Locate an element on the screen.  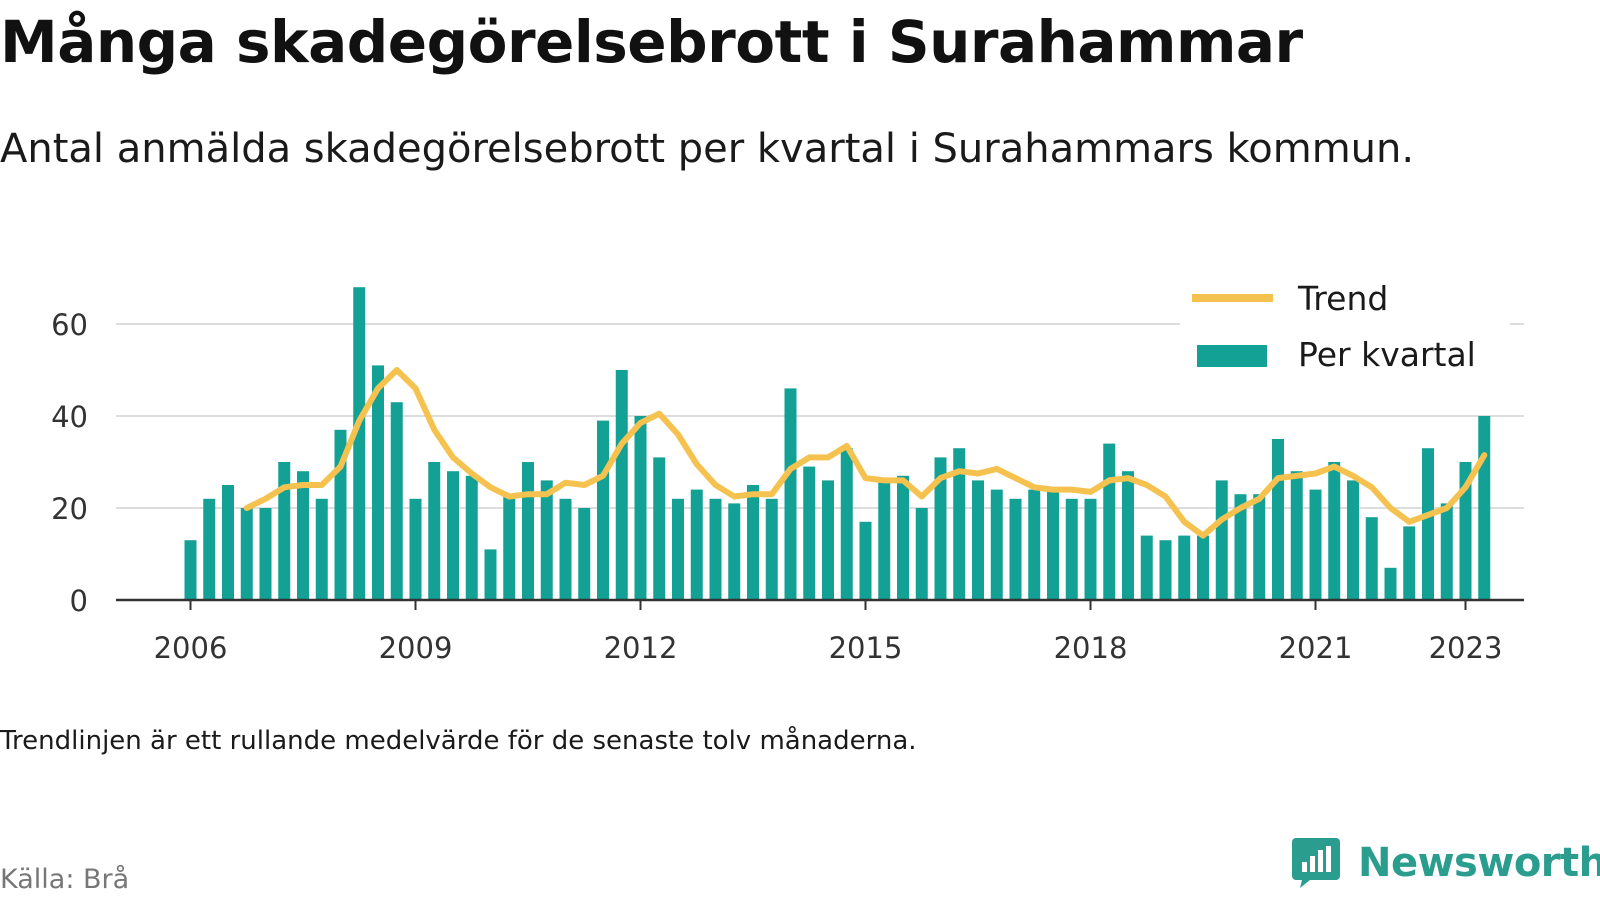
bar-2017Q2 is located at coordinates (1034, 544).